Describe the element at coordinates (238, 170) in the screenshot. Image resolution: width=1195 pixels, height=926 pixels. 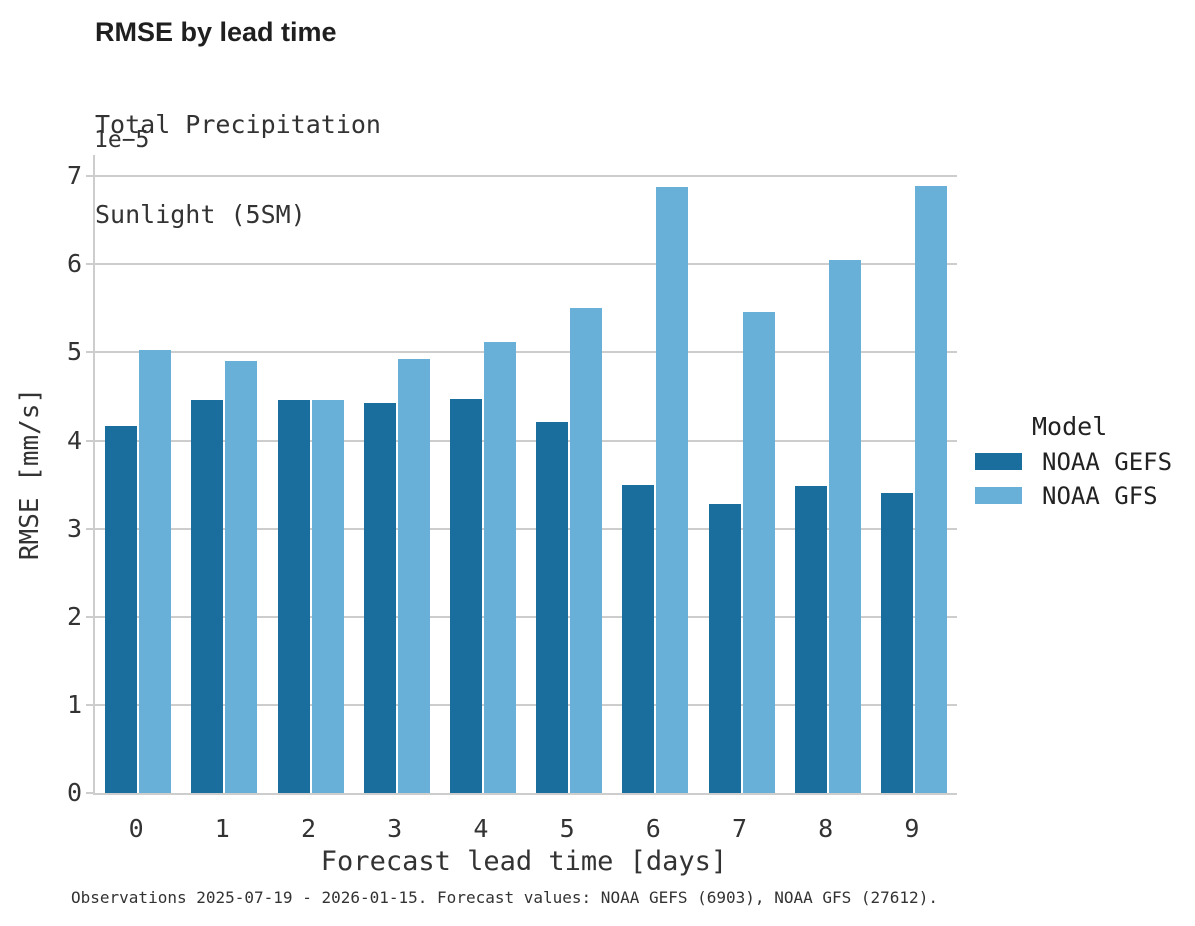
I see `chart-subtitle: Total Precipitation Sunlight (5SM)` at that location.